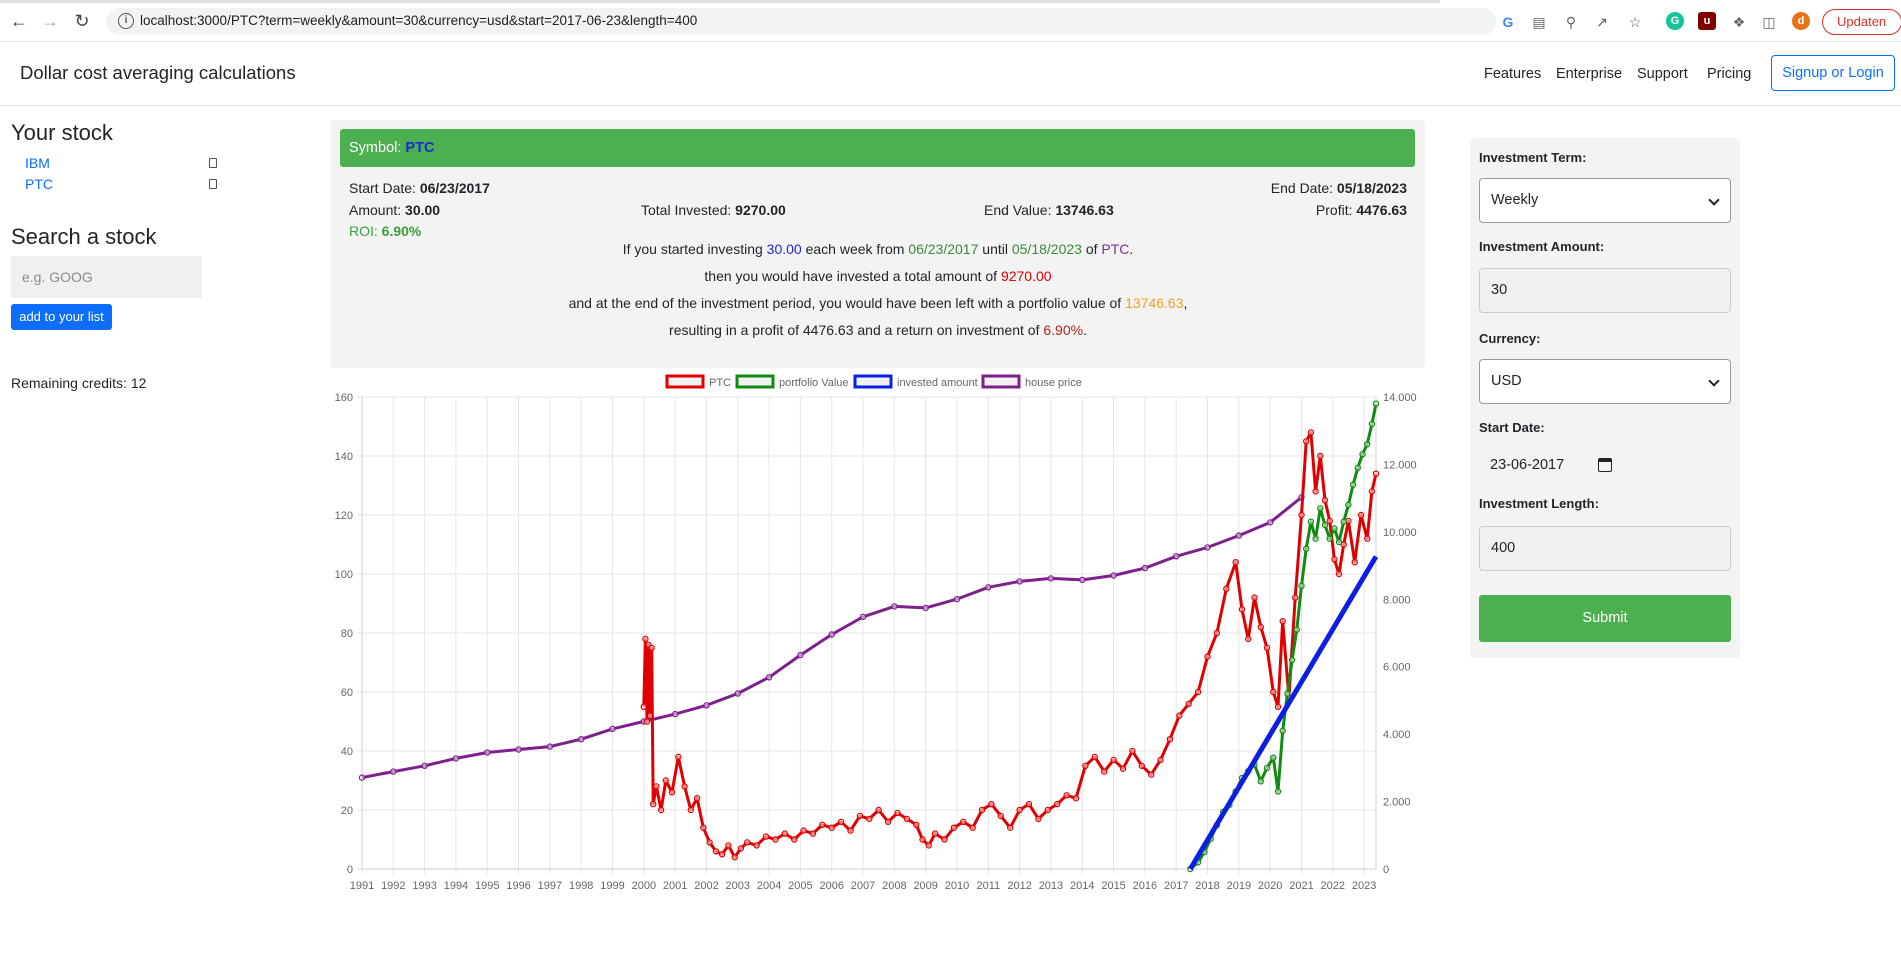 This screenshot has height=967, width=1901. Describe the element at coordinates (19, 21) in the screenshot. I see `back-arrow-icon: ←` at that location.